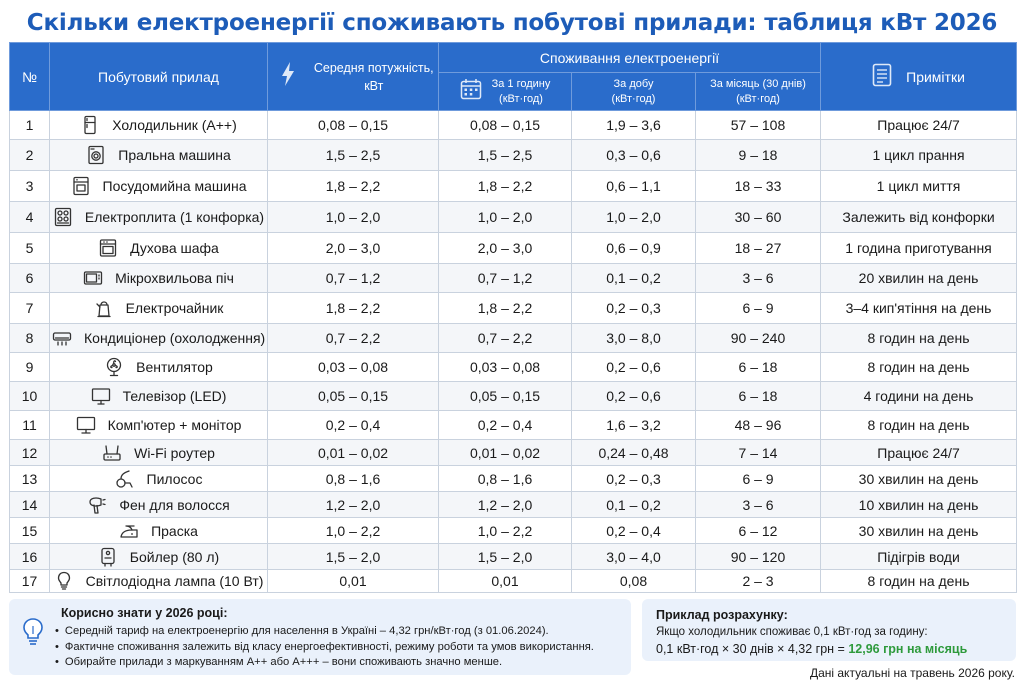 Image resolution: width=1024 pixels, height=683 pixels. What do you see at coordinates (633, 155) in the screenshot?
I see `cell-per-day: 0,3 – 0,6` at bounding box center [633, 155].